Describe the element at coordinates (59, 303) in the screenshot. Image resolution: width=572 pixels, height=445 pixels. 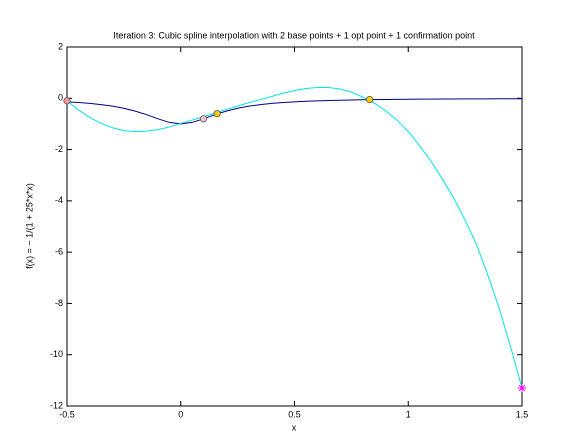
I see `y-tick-label: -8` at that location.